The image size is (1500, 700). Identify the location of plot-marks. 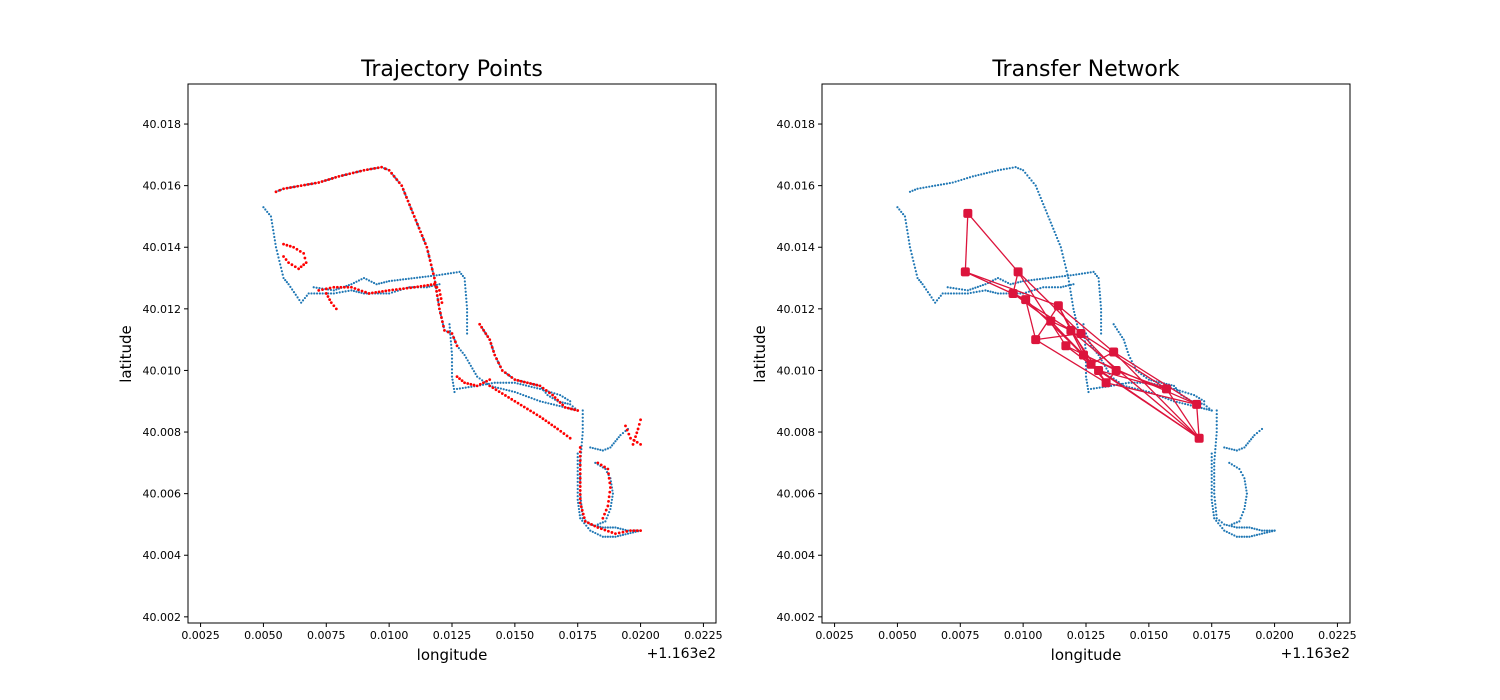
(1086, 352).